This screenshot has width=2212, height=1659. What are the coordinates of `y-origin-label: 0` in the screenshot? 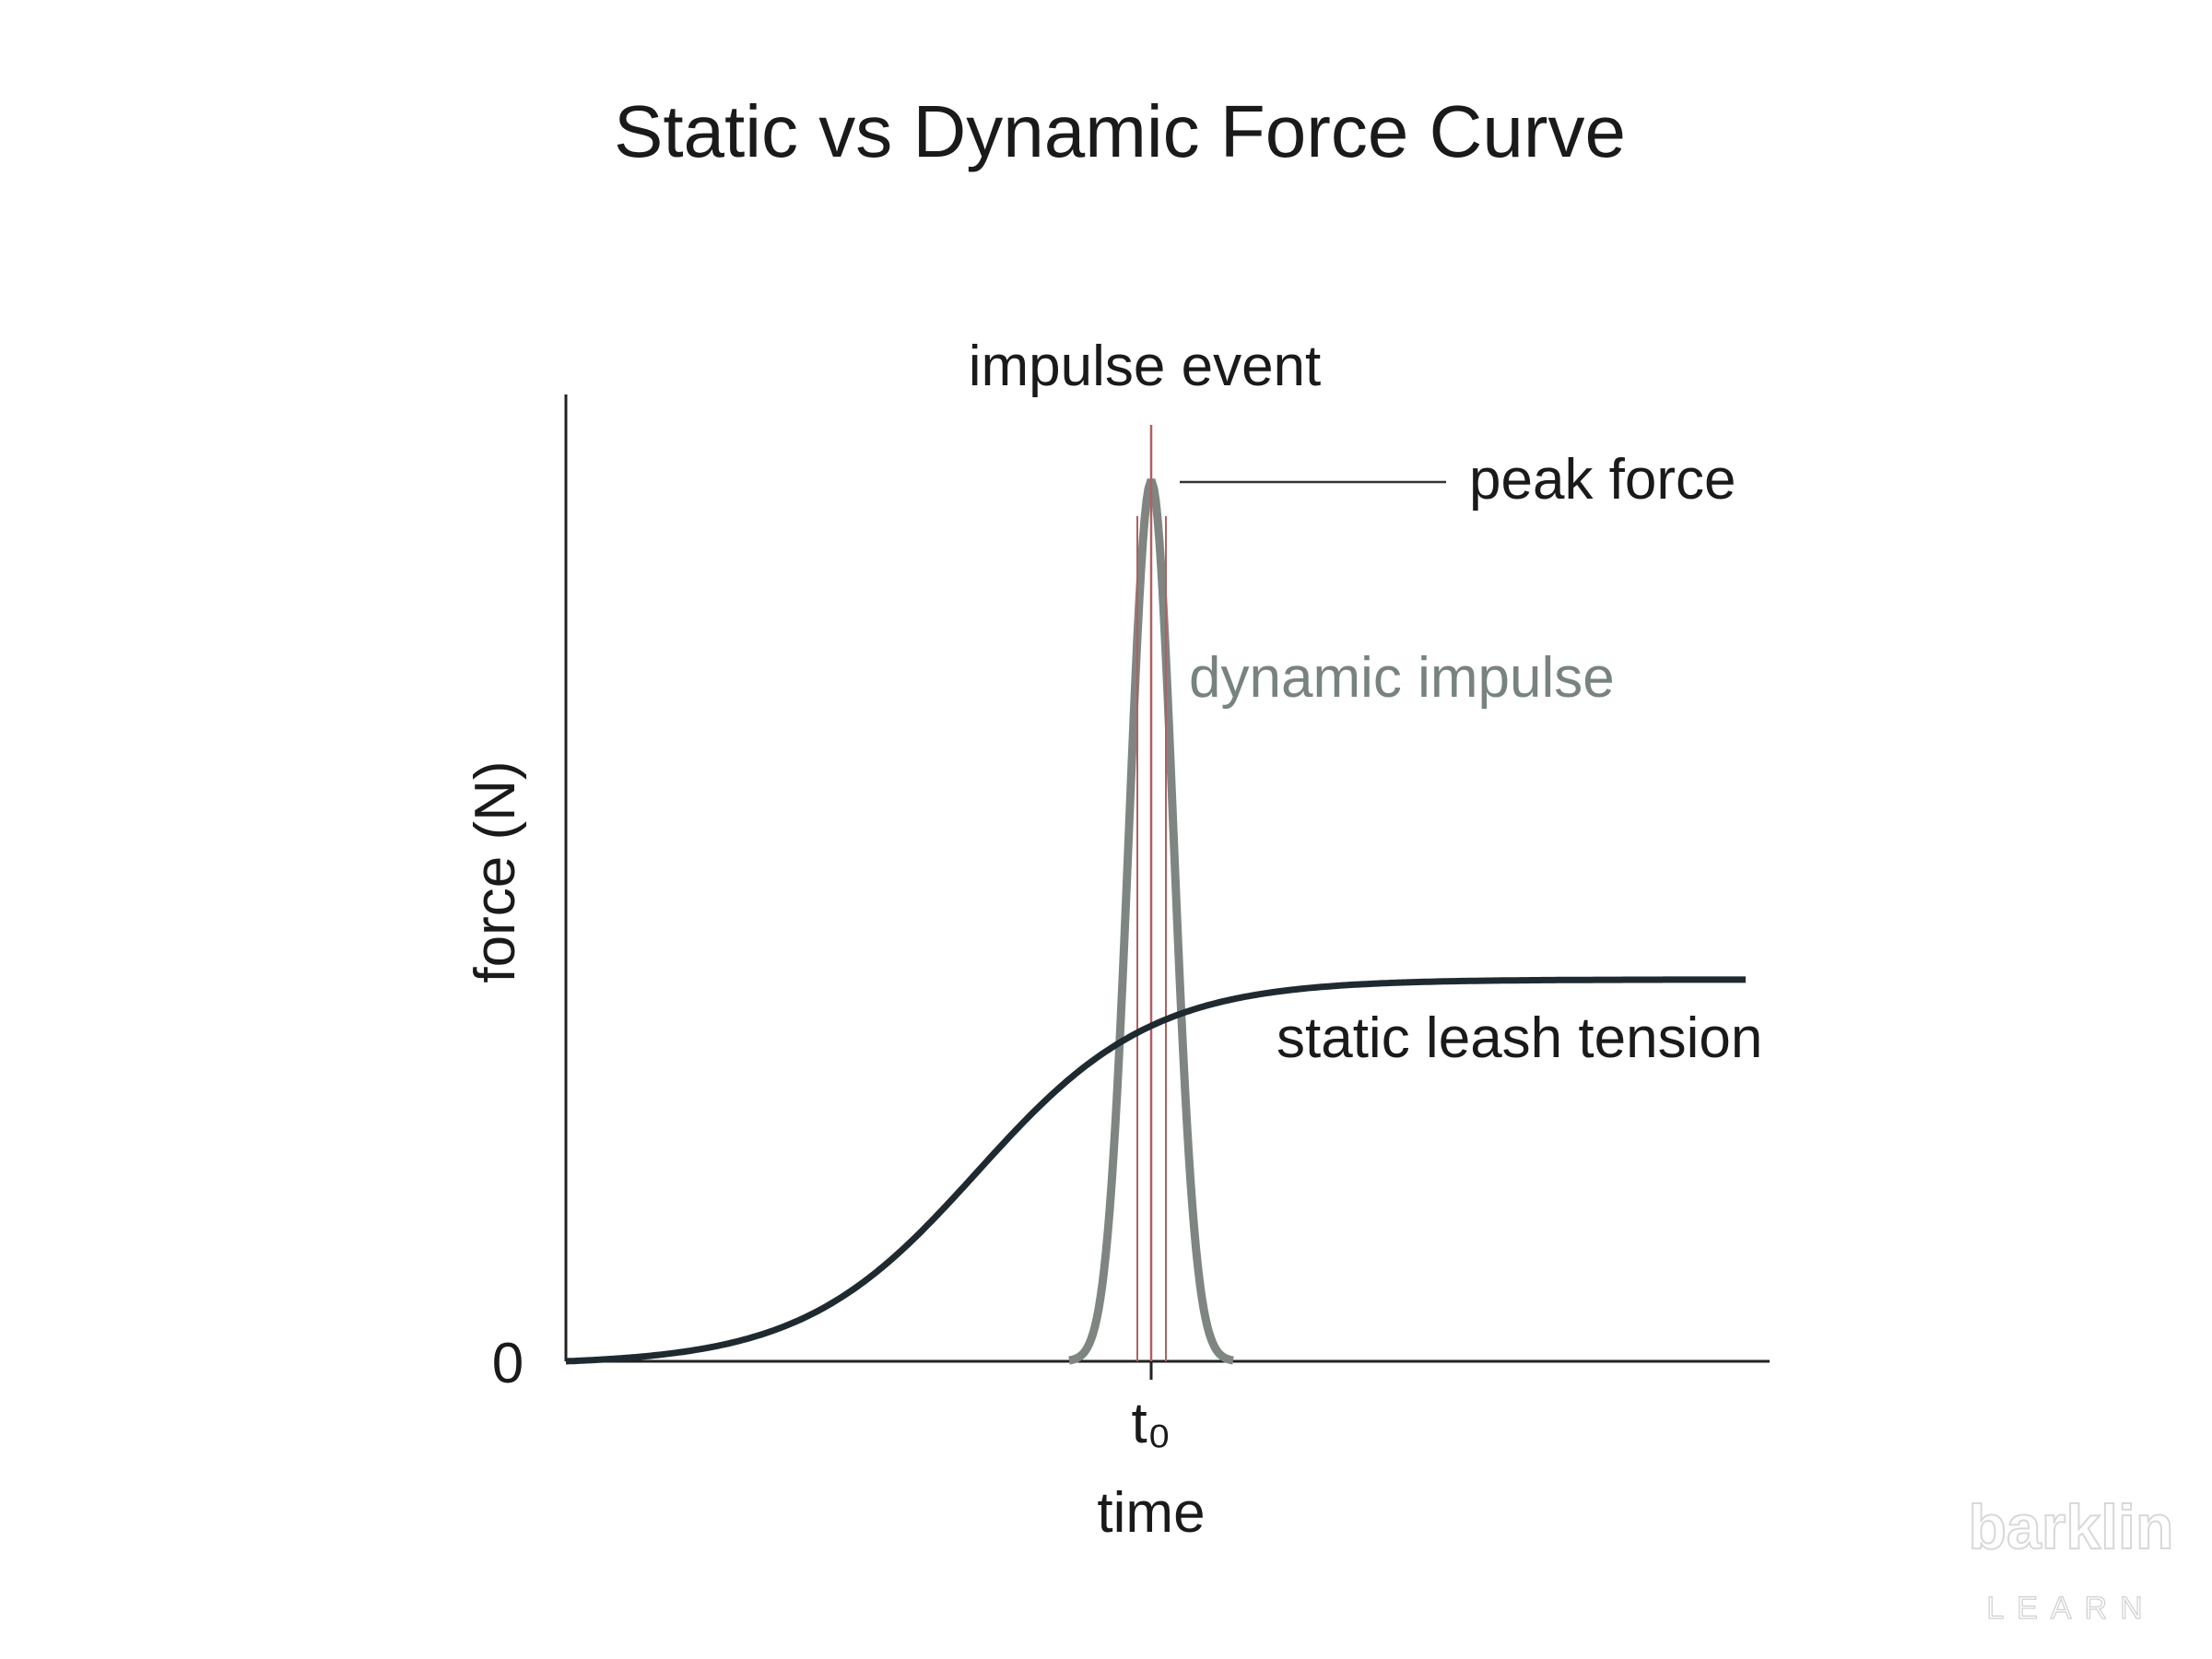 It's located at (508, 1363).